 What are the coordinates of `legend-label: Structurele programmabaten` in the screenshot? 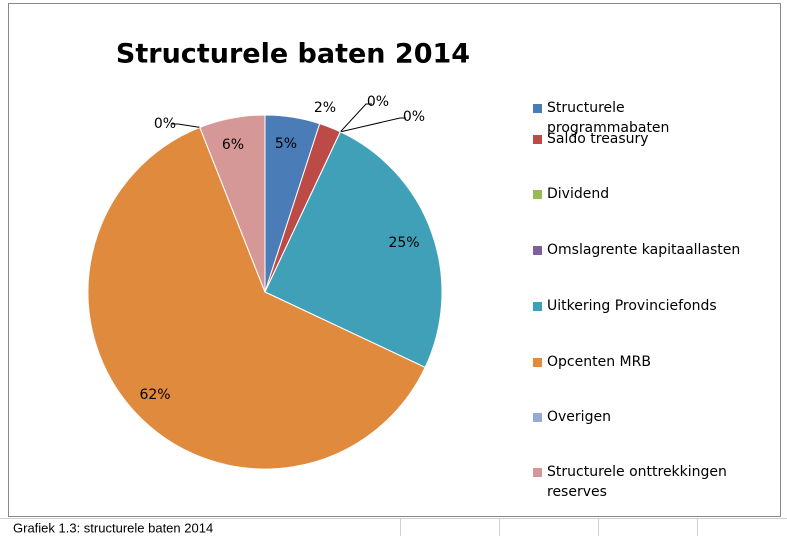 It's located at (608, 118).